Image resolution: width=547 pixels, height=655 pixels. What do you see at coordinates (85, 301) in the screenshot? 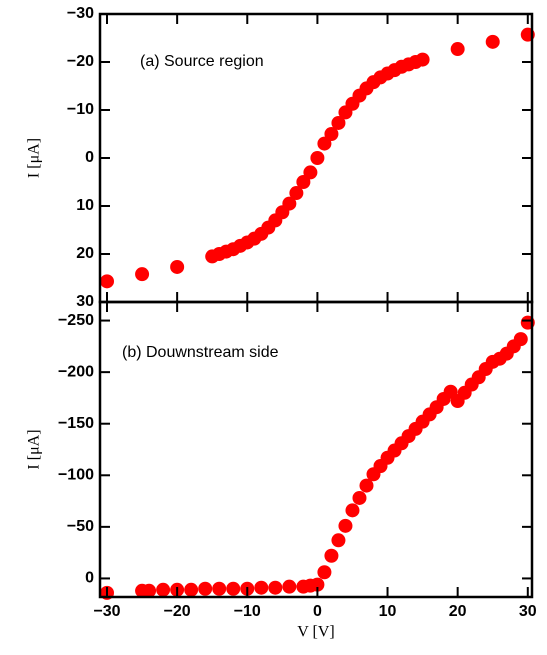
I see `y-tick-label: 30` at bounding box center [85, 301].